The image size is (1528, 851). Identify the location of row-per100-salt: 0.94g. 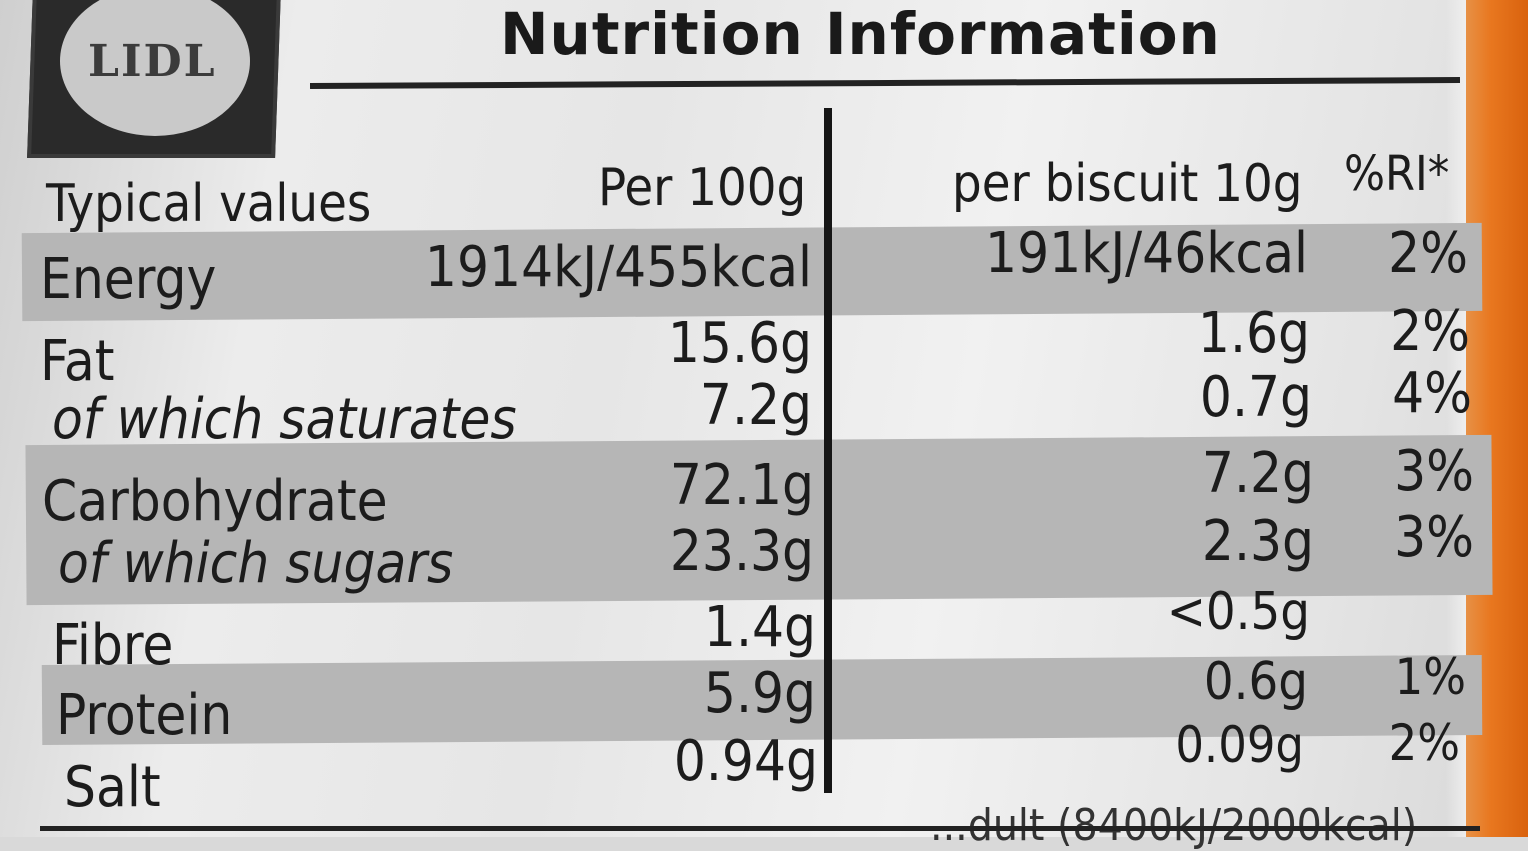
(745, 761).